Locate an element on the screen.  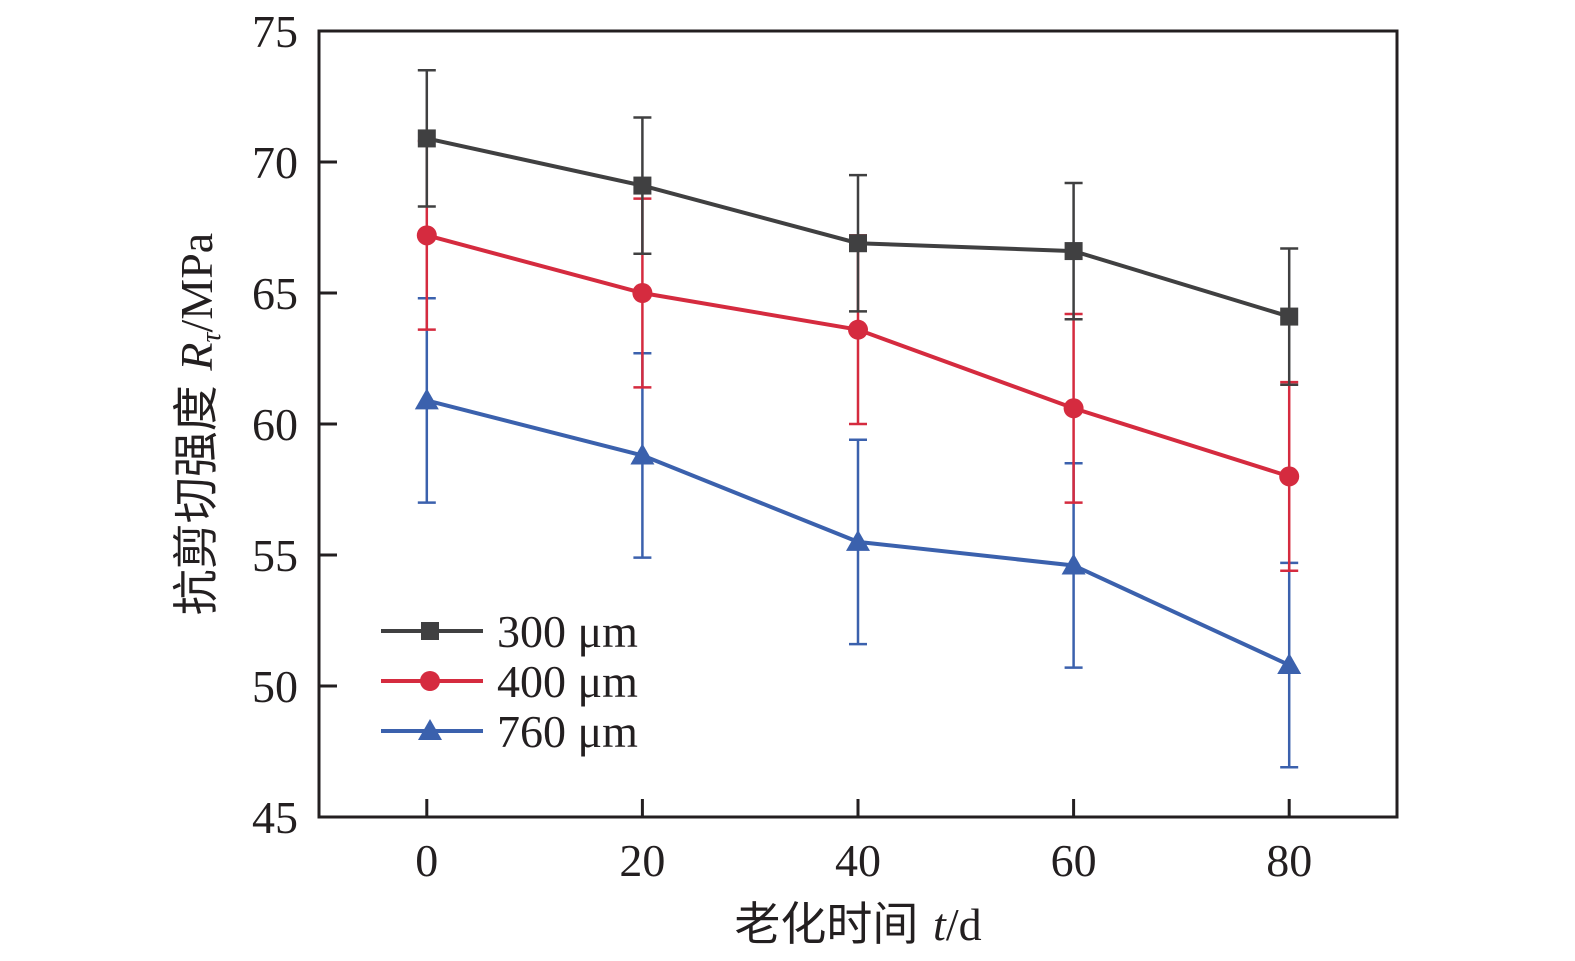
x-axis-title-unit: /d is located at coordinates (964, 924).